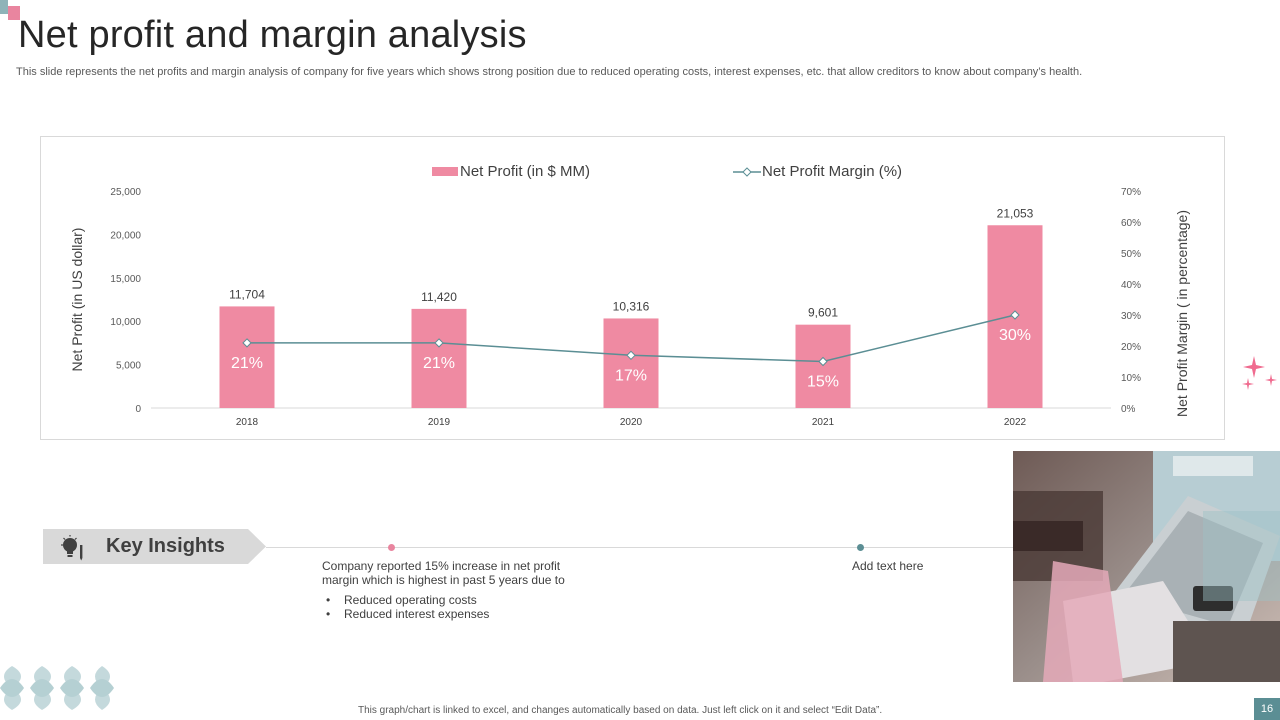 This screenshot has width=1280, height=720. I want to click on y2-tick-label: 50%, so click(1131, 254).